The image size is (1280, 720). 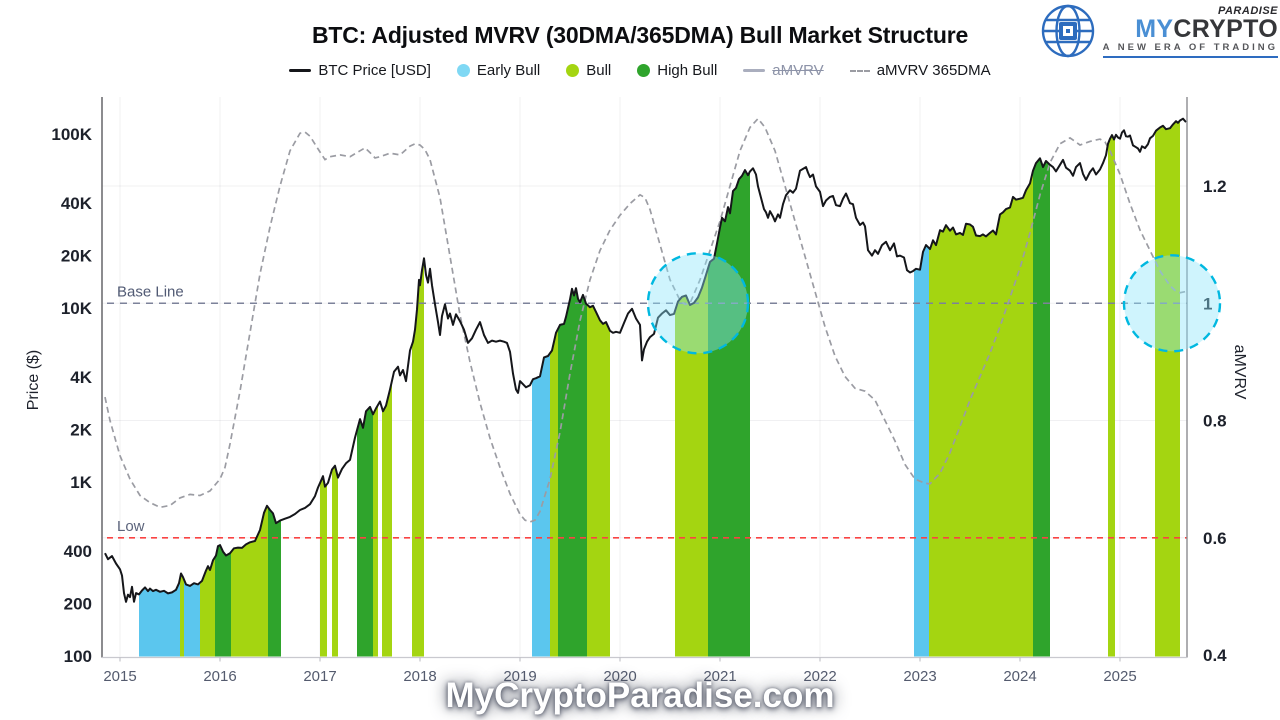 I want to click on baseline-label: Base Line, so click(x=150, y=291).